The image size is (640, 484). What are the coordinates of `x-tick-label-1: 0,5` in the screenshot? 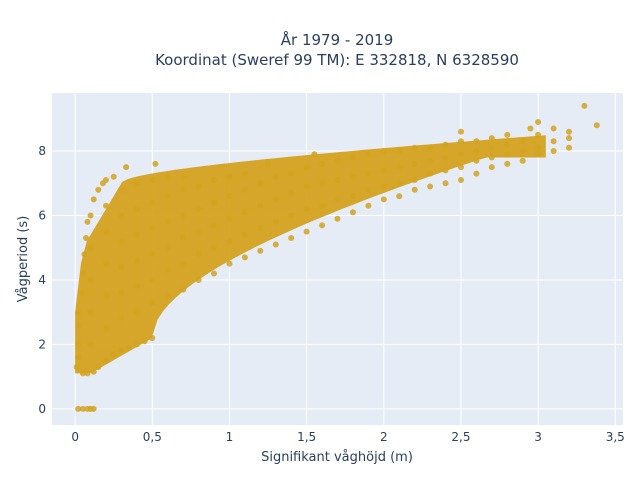 It's located at (152, 437).